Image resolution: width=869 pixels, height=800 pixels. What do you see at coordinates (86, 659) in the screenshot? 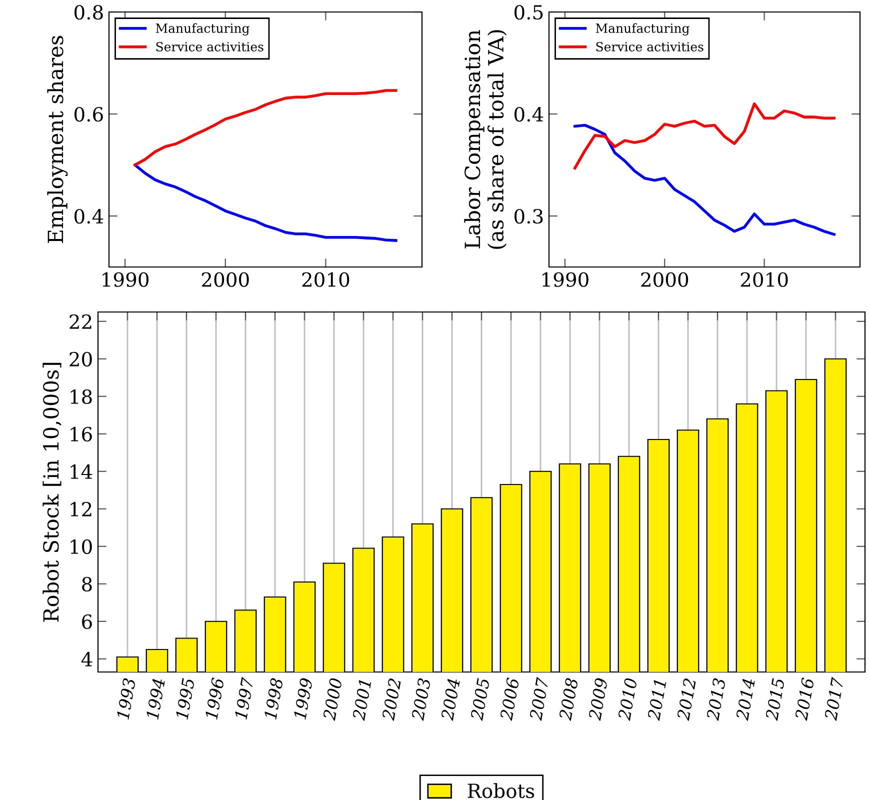
I see `y-tick-label: 4` at bounding box center [86, 659].